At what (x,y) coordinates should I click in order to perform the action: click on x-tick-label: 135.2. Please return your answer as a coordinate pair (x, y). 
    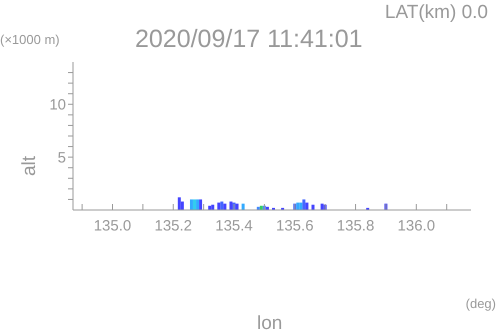
    Looking at the image, I should click on (173, 226).